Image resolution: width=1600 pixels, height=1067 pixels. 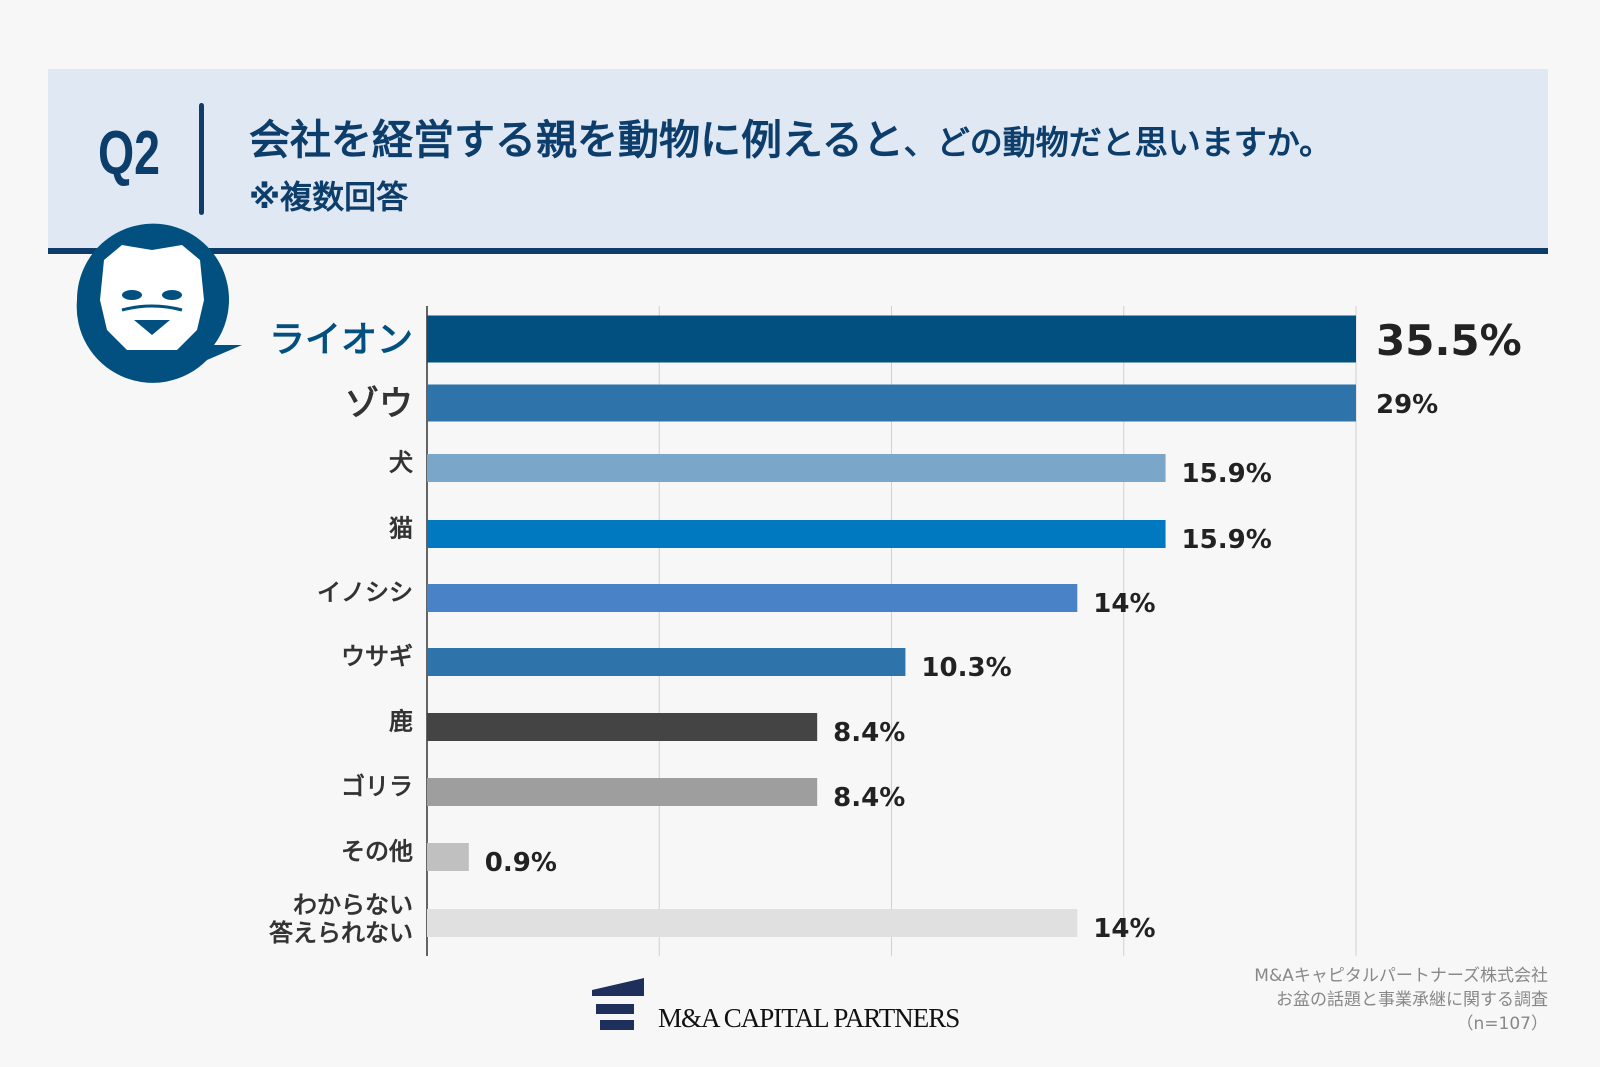 I want to click on company-logo-text: M&A CAPITAL PARTNERS, so click(x=809, y=1018).